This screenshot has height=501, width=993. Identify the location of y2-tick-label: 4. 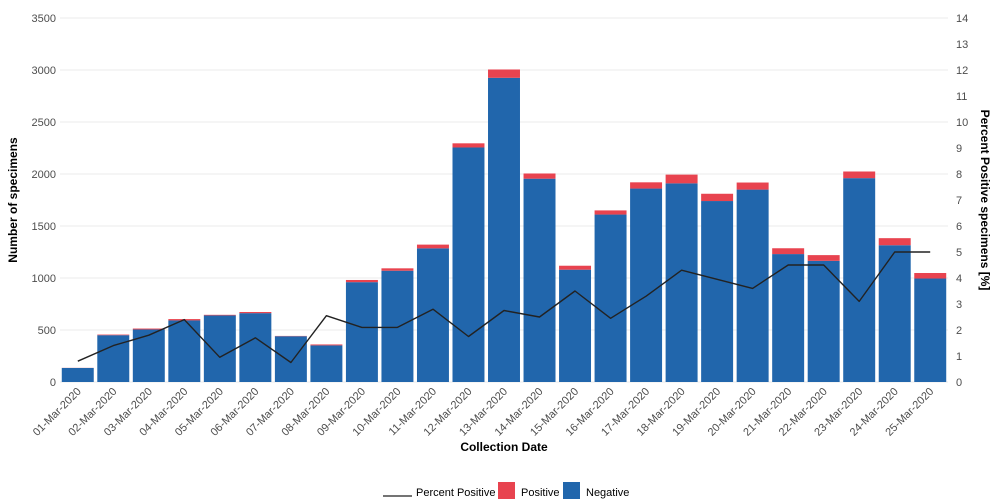
(959, 279).